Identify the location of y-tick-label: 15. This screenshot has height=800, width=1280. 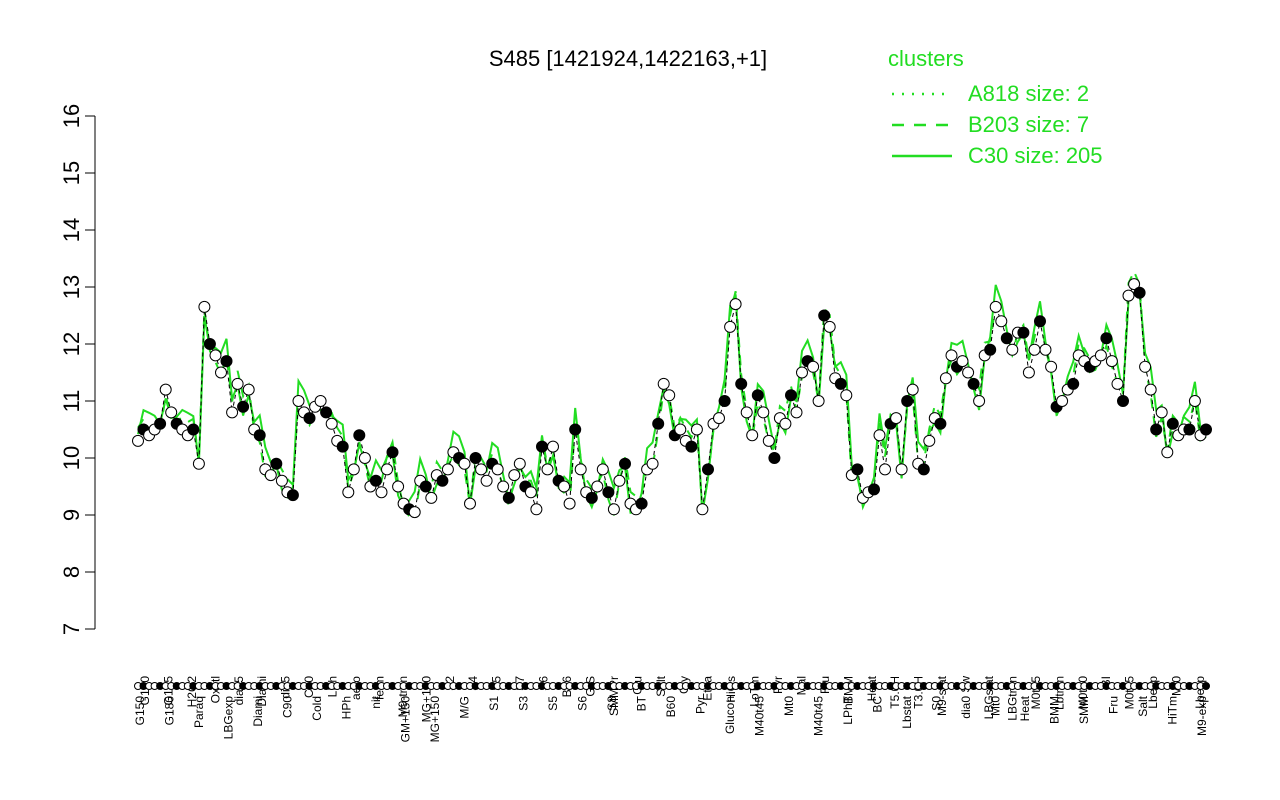
(71, 173).